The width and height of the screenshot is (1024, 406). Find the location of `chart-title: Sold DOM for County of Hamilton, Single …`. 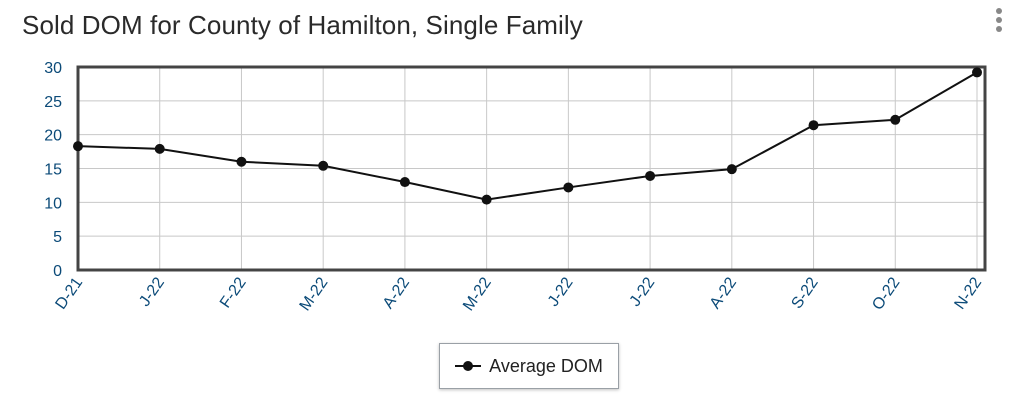

chart-title: Sold DOM for County of Hamilton, Single … is located at coordinates (302, 25).